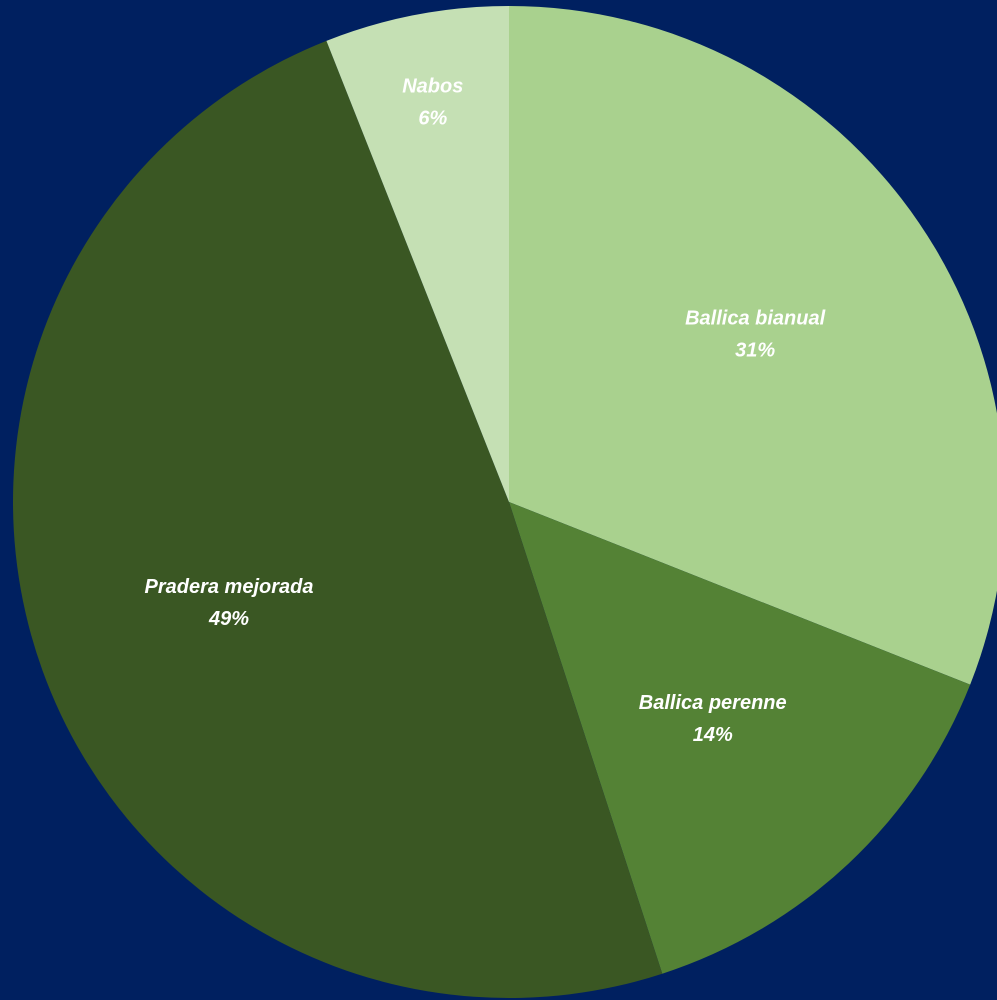 The height and width of the screenshot is (1000, 997). What do you see at coordinates (755, 351) in the screenshot?
I see `pie-label-value: 31%` at bounding box center [755, 351].